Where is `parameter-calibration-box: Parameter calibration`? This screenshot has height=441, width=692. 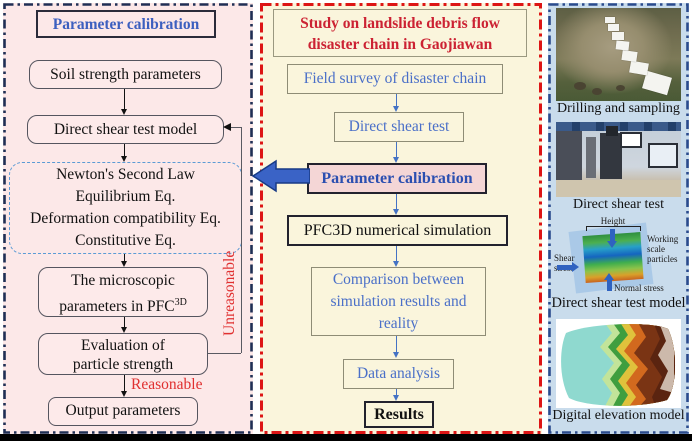
parameter-calibration-box: Parameter calibration is located at coordinates (397, 178).